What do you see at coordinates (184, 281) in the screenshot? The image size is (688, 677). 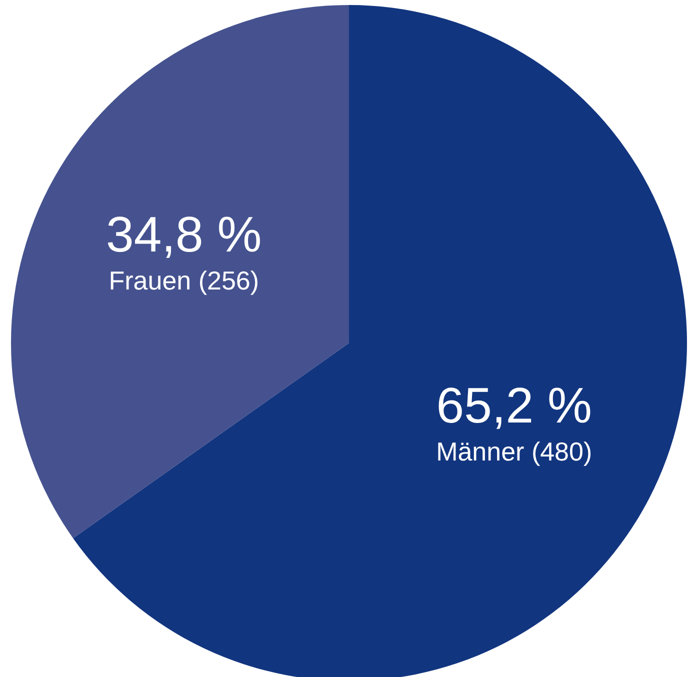 I see `slice-label: Frauen (256)` at bounding box center [184, 281].